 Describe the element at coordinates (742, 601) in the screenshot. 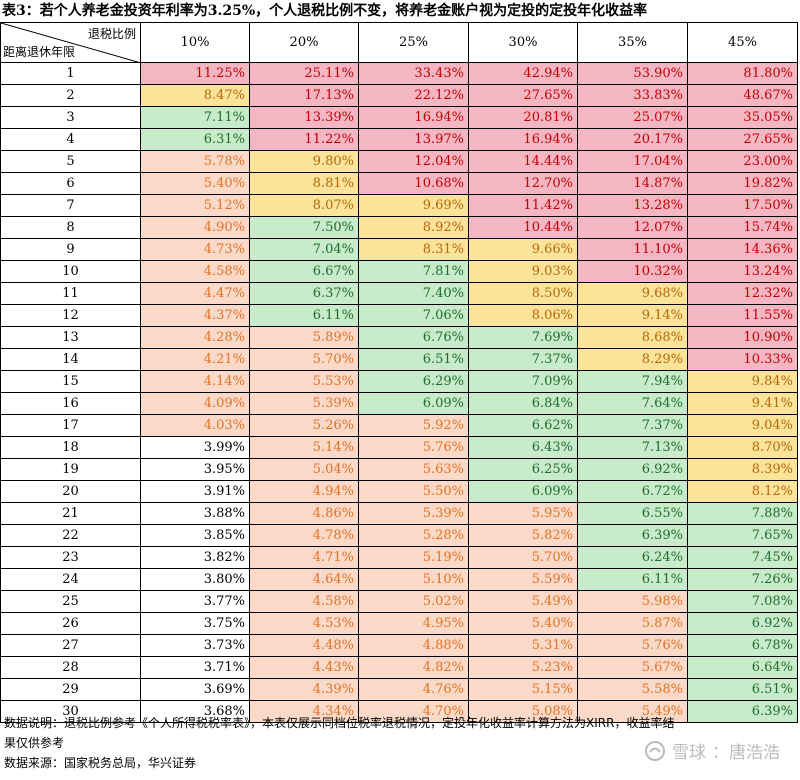

I see `return-cell: 7.08%` at that location.